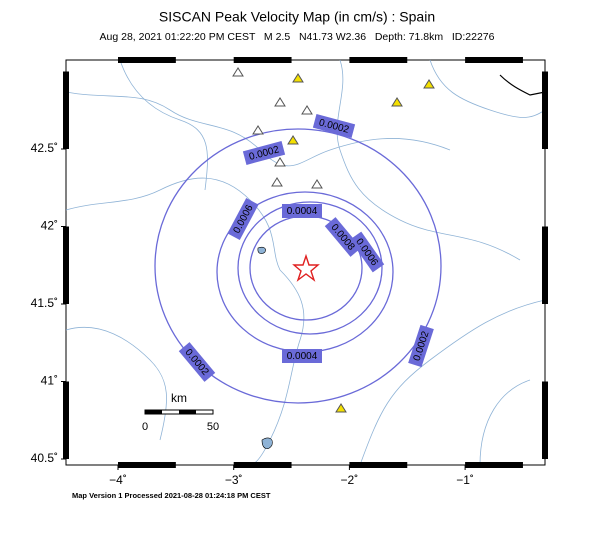 This screenshot has height=535, width=595. I want to click on lat-tick-label: 41˚, so click(49, 381).